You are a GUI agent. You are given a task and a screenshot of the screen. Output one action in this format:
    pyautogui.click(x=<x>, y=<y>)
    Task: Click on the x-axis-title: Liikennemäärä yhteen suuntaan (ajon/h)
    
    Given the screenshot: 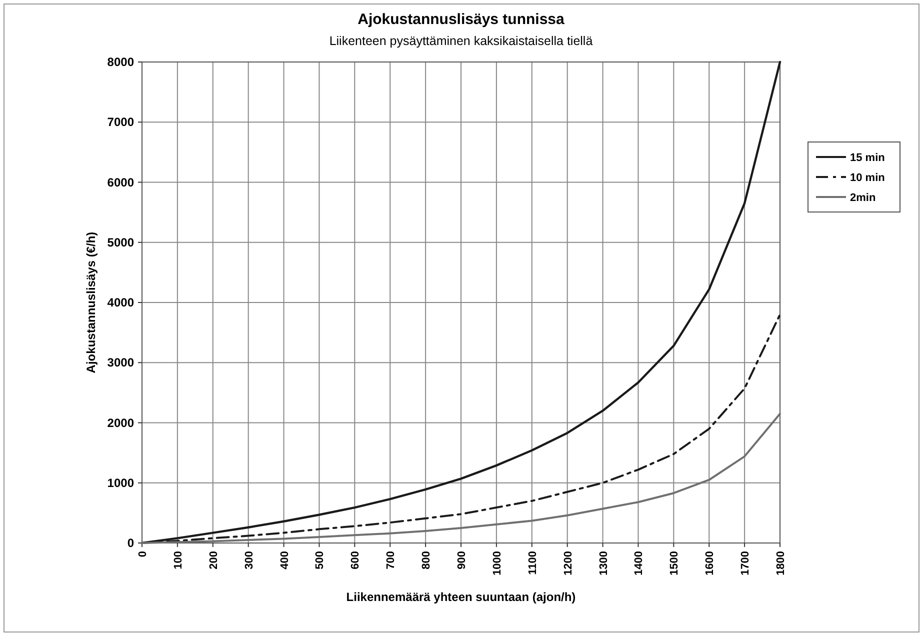 What is the action you would take?
    pyautogui.click(x=461, y=597)
    